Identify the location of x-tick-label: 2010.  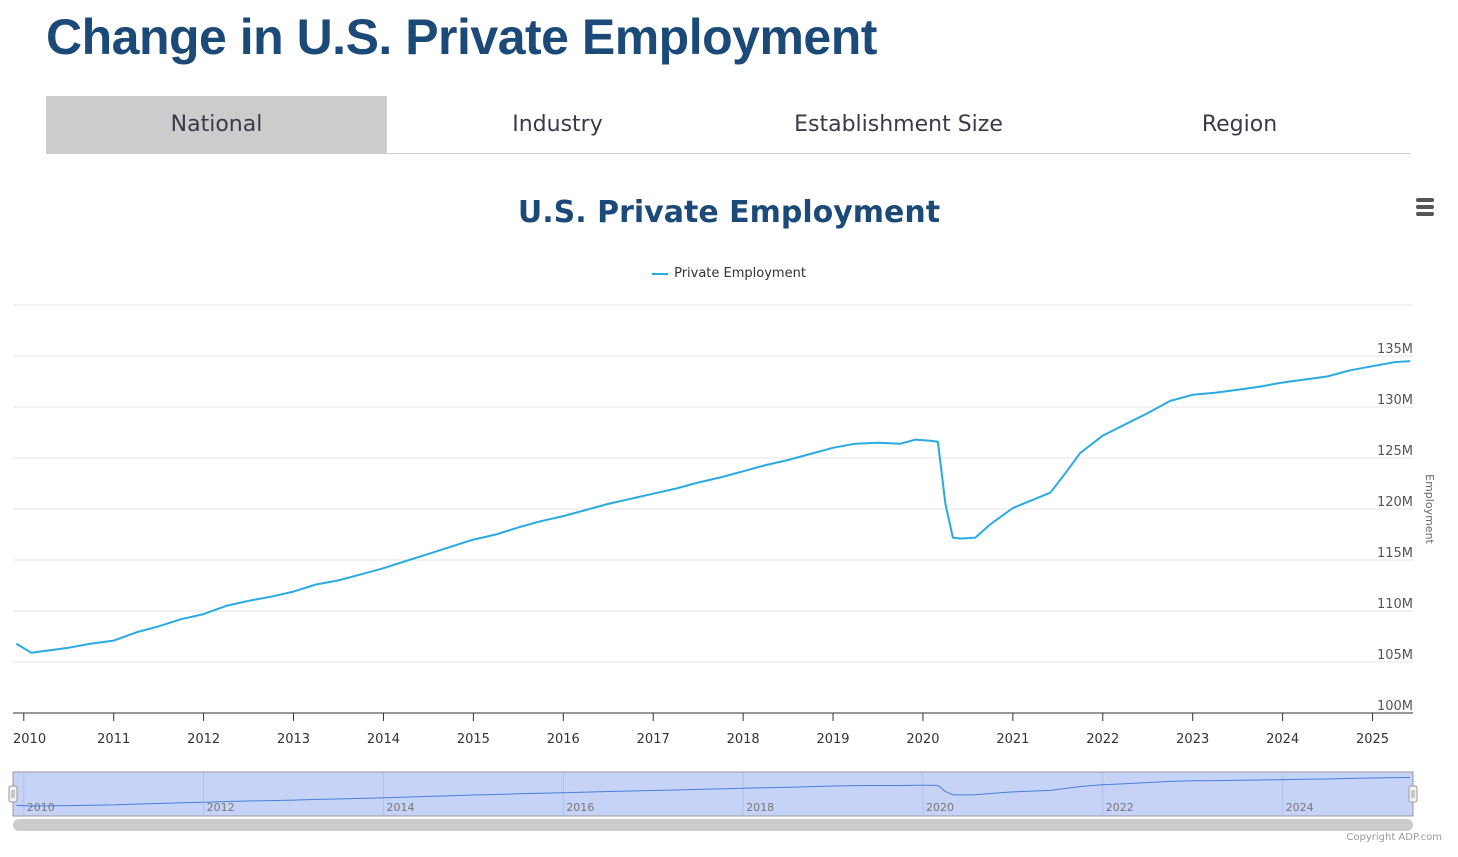
(29, 739).